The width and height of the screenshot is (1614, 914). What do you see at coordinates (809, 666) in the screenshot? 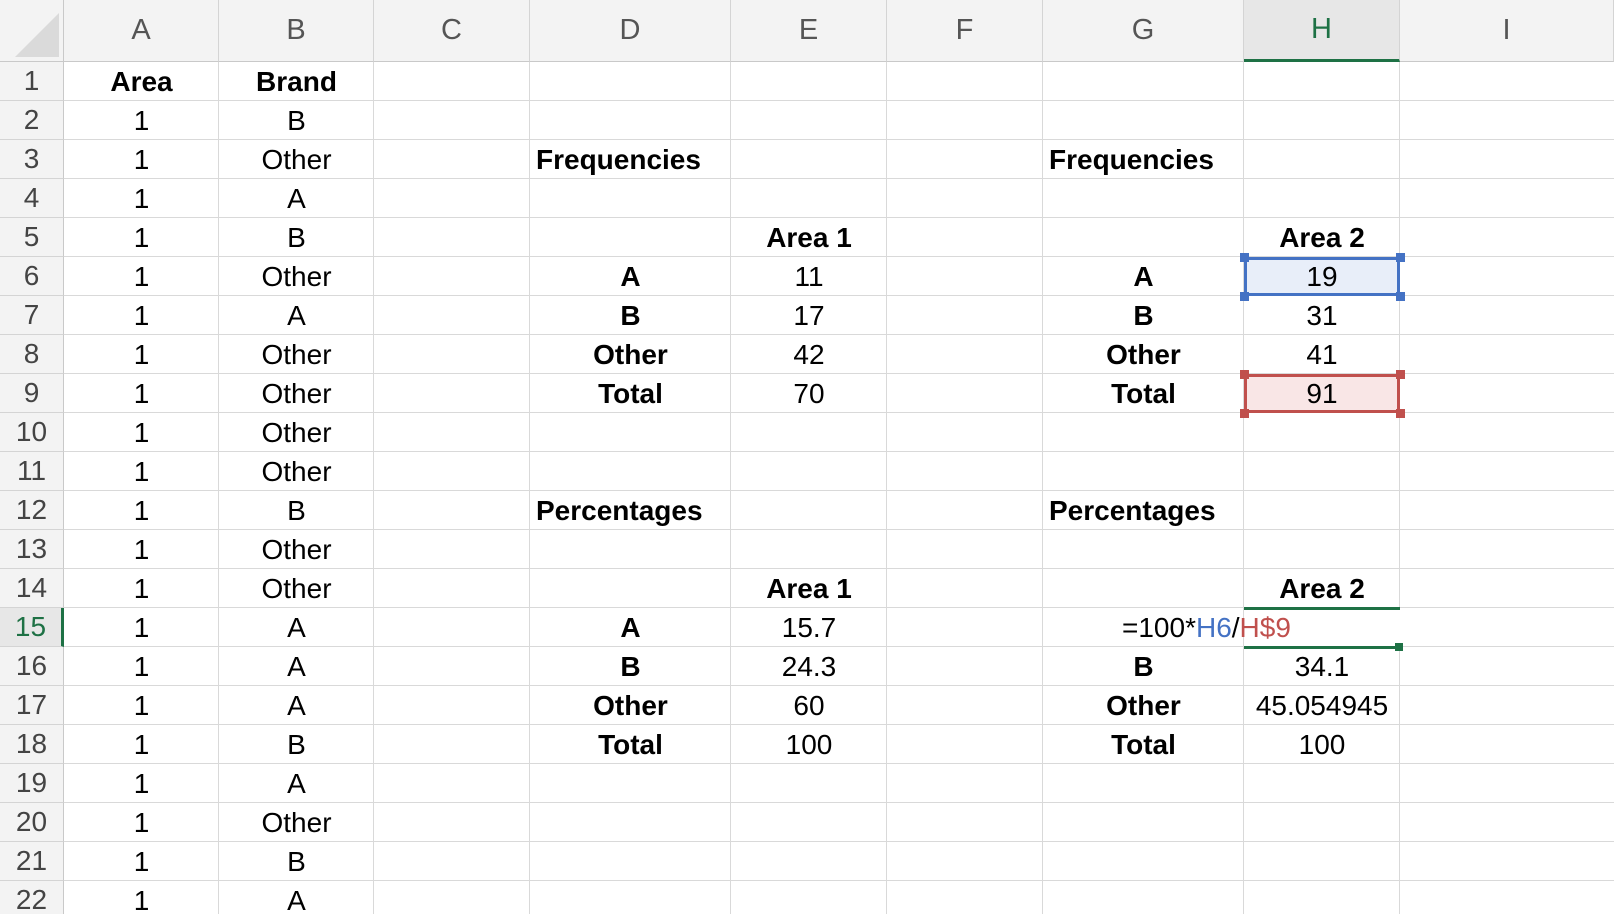
I see `area1-pct-value: 24.3` at bounding box center [809, 666].